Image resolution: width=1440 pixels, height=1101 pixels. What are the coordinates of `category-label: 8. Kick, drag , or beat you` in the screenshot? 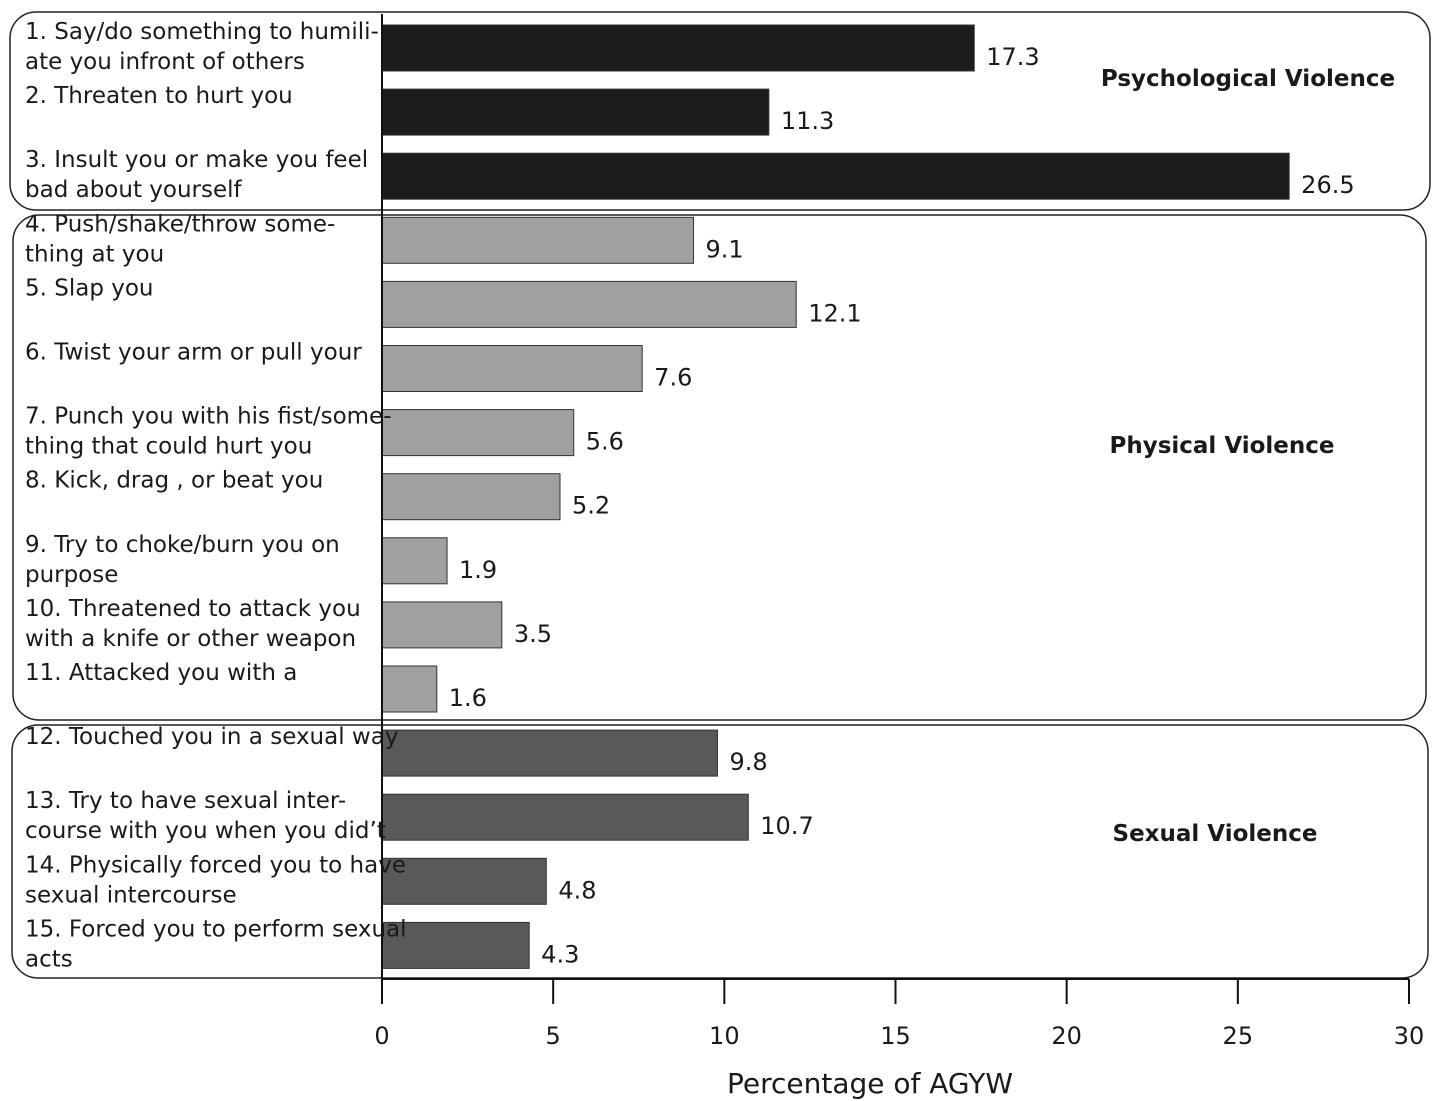 It's located at (174, 481).